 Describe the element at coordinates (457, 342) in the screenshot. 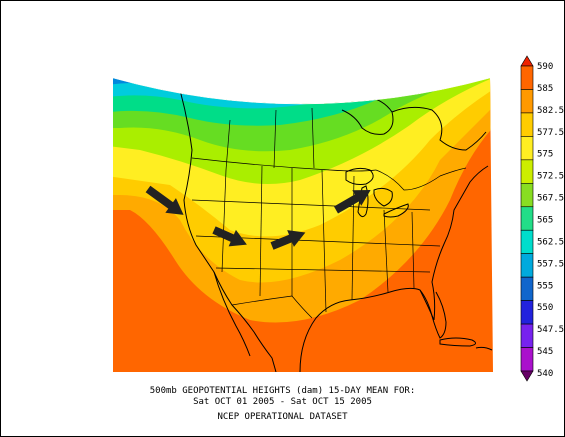

I see `cuba` at that location.